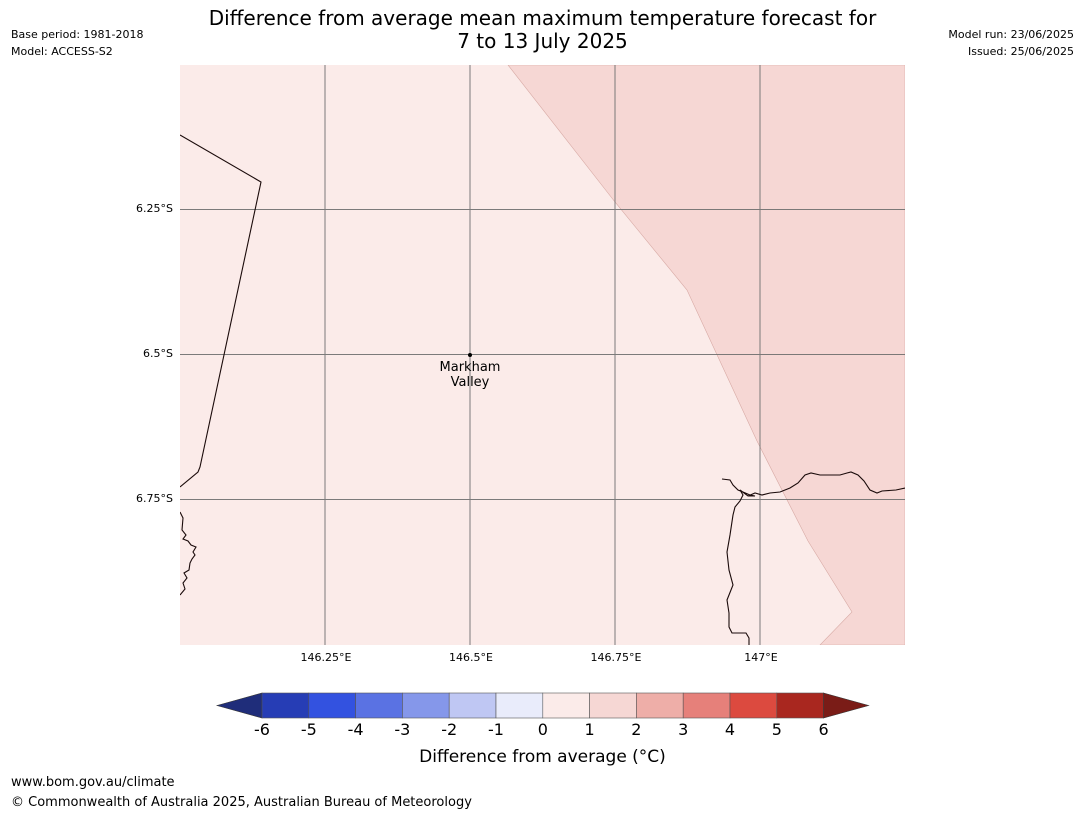  Describe the element at coordinates (846, 705) in the screenshot. I see `colorbar-extend-high` at that location.